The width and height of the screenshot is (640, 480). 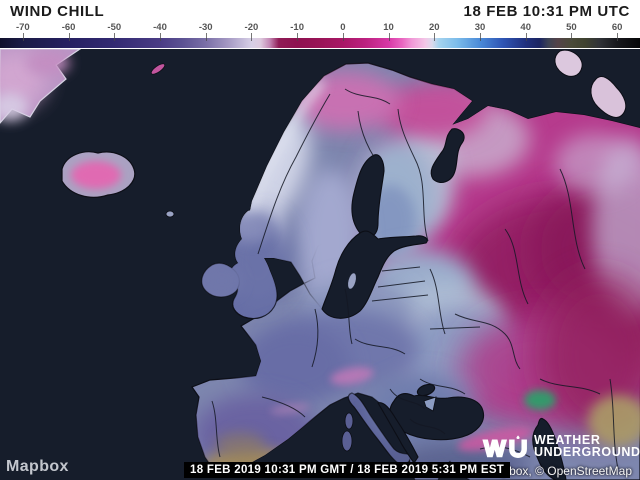 What do you see at coordinates (22, 27) in the screenshot?
I see `scale-tick-label: -70` at bounding box center [22, 27].